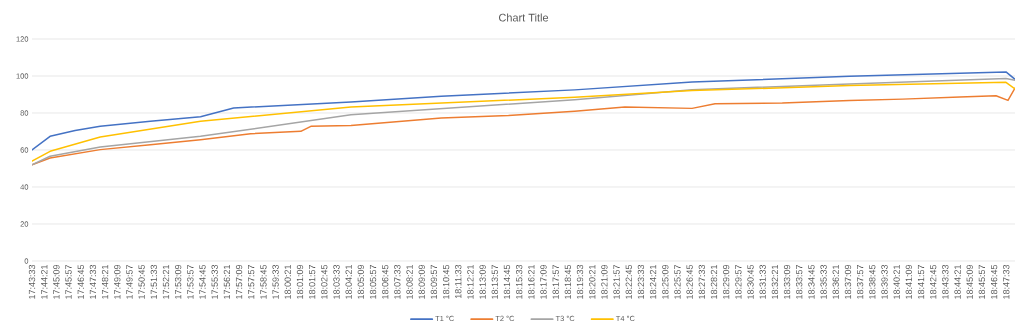 This screenshot has height=334, width=1023. What do you see at coordinates (580, 281) in the screenshot?
I see `x-tick-label: 18:19:33` at bounding box center [580, 281].